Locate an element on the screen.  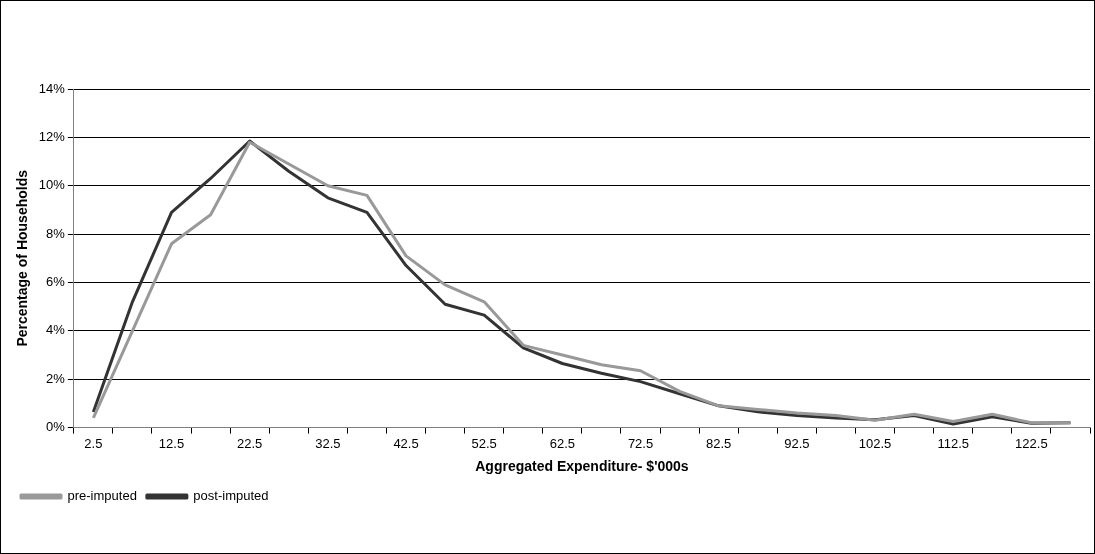
x-tick-label: 92.5 is located at coordinates (797, 443).